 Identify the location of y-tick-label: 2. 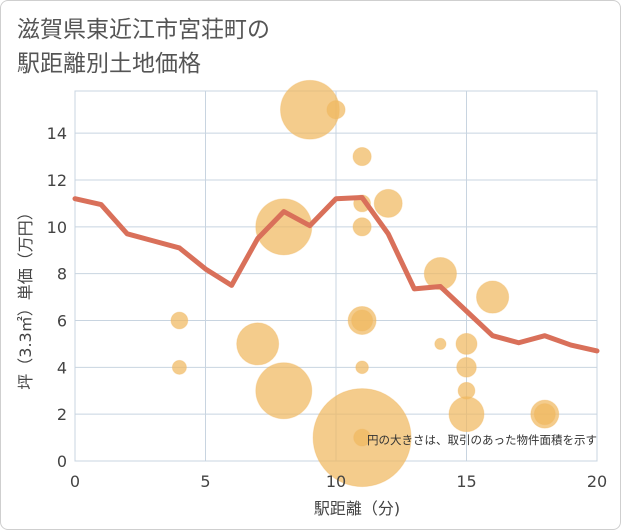
(62, 414).